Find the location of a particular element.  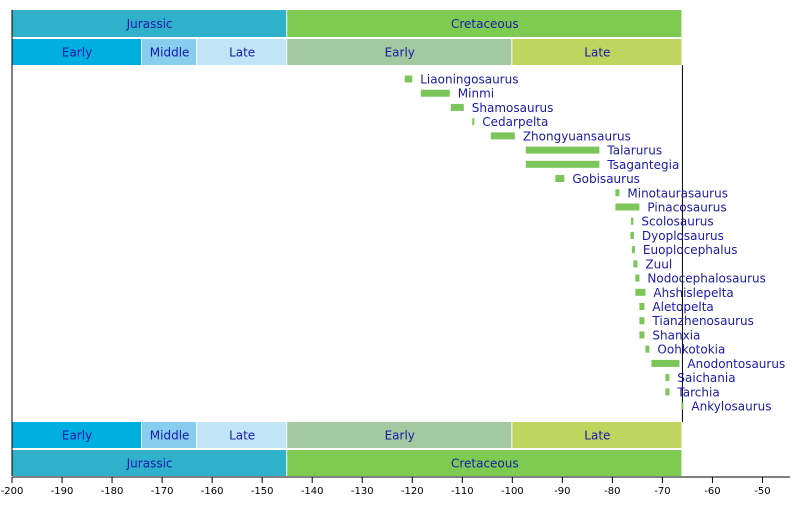

taxon-label: Tsagantegia is located at coordinates (642, 165).